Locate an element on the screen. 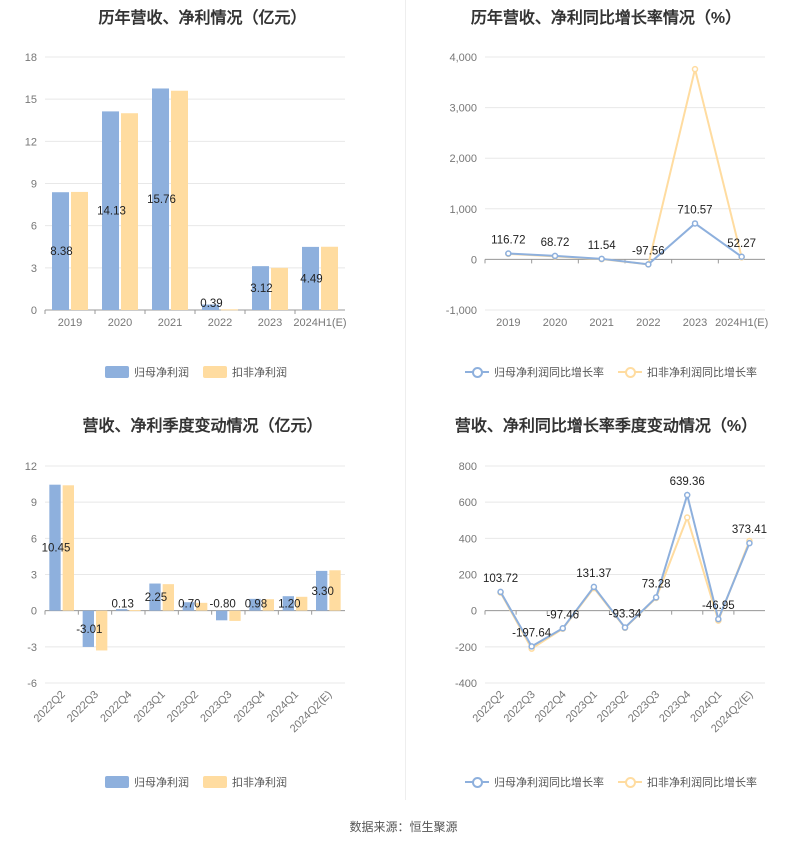 This screenshot has height=846, width=807. data-label: -97.46 is located at coordinates (562, 615).